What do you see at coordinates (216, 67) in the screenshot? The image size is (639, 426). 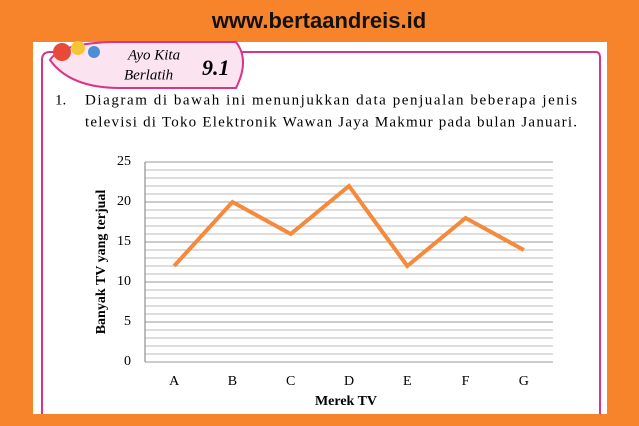 I see `badge-number: 9.1` at bounding box center [216, 67].